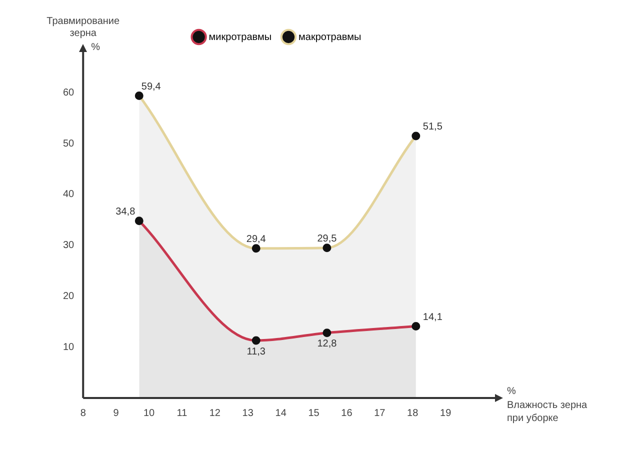 This screenshot has width=625, height=462. I want to click on legend-label: макротравмы, so click(330, 37).